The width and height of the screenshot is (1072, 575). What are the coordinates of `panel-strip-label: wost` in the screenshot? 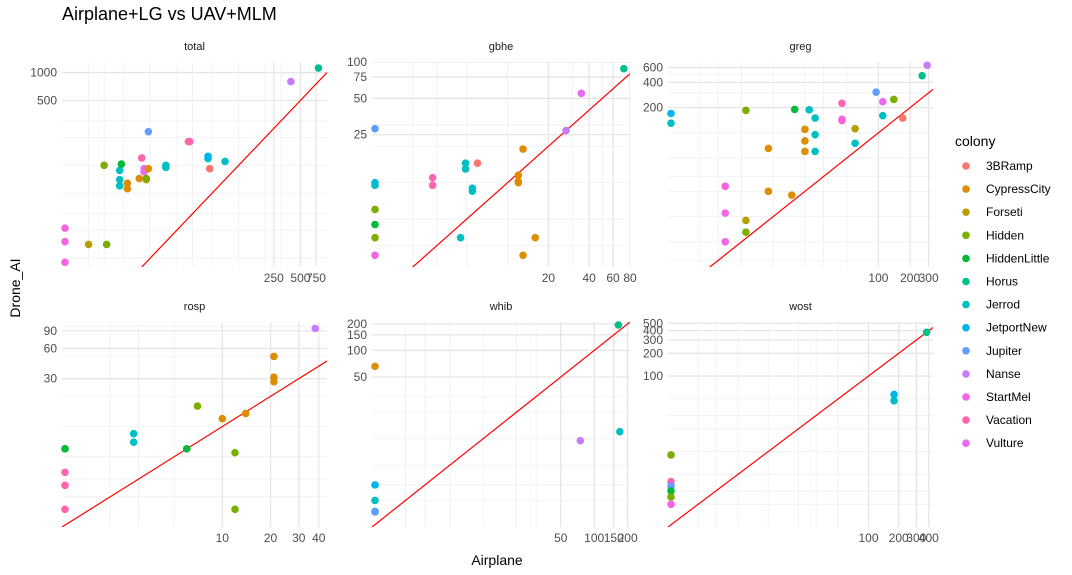 It's located at (800, 307).